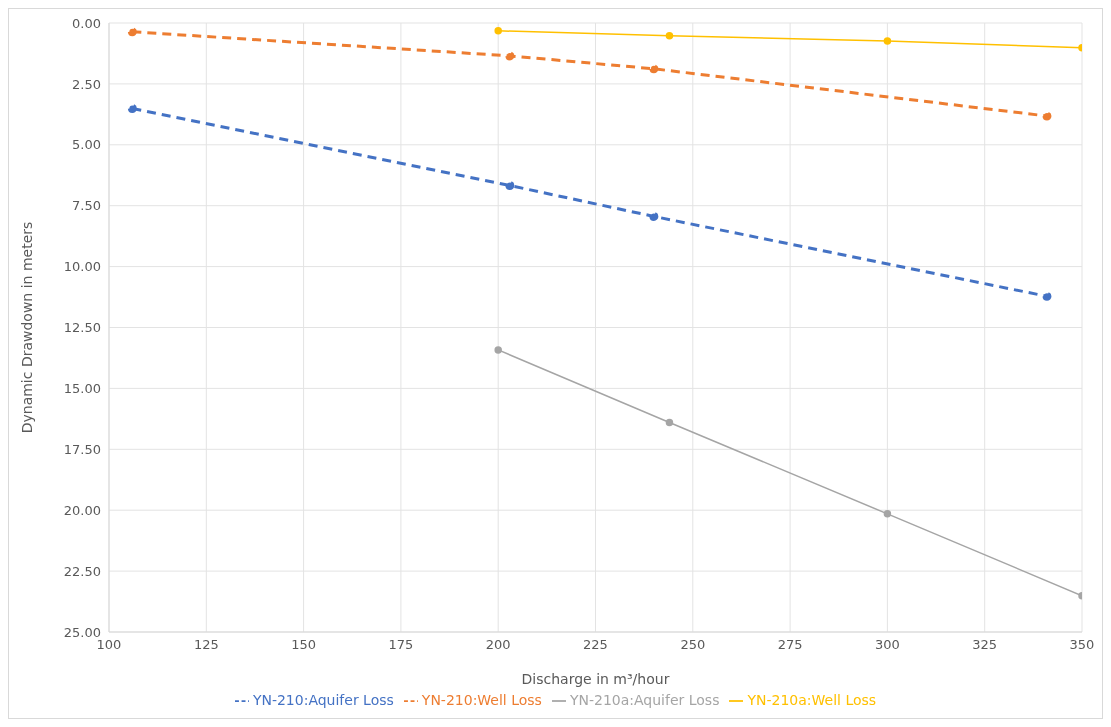  What do you see at coordinates (595, 645) in the screenshot?
I see `x-tick-label: 225` at bounding box center [595, 645].